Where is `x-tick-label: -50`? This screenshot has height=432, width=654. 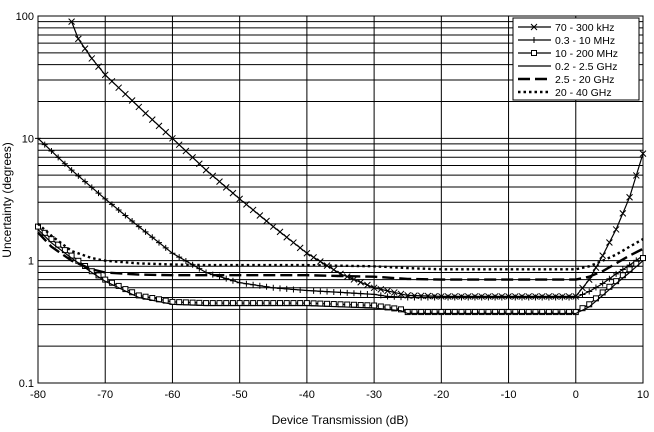 x-tick-label: -50 is located at coordinates (240, 395).